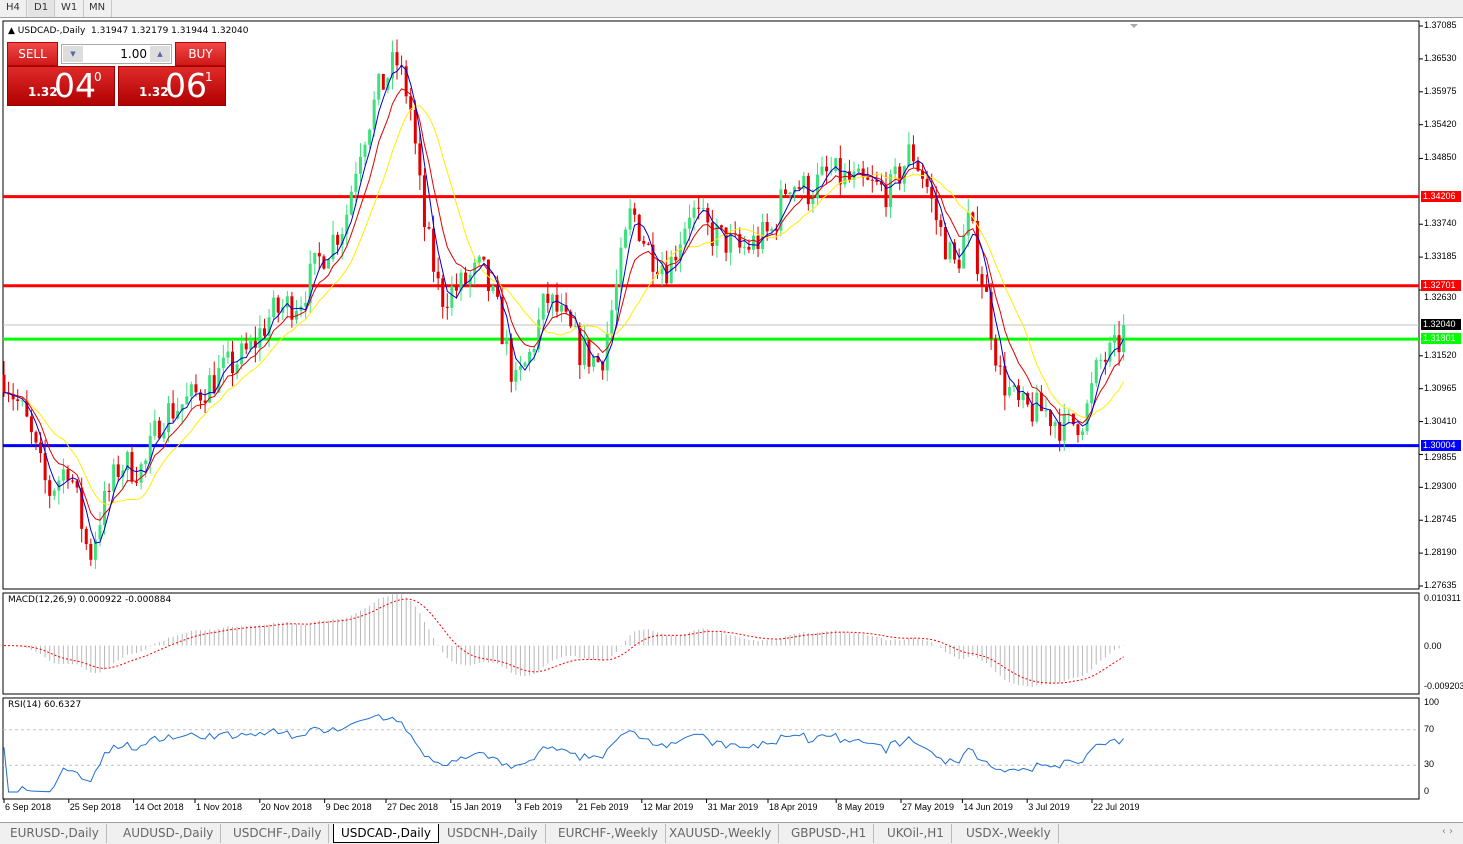 The height and width of the screenshot is (844, 1463). I want to click on ohlc-values: 1.31947 1.32179 1.31944 1.32040, so click(170, 31).